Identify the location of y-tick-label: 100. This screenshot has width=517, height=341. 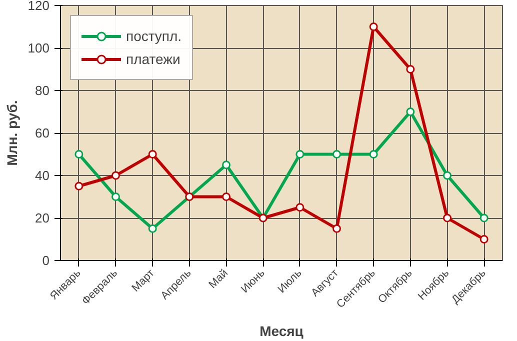
(39, 48).